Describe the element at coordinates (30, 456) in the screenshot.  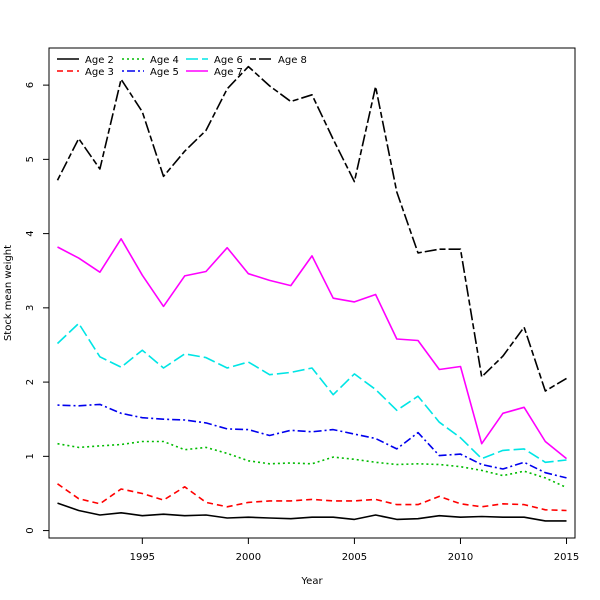
I see `y-tick-label: 1` at that location.